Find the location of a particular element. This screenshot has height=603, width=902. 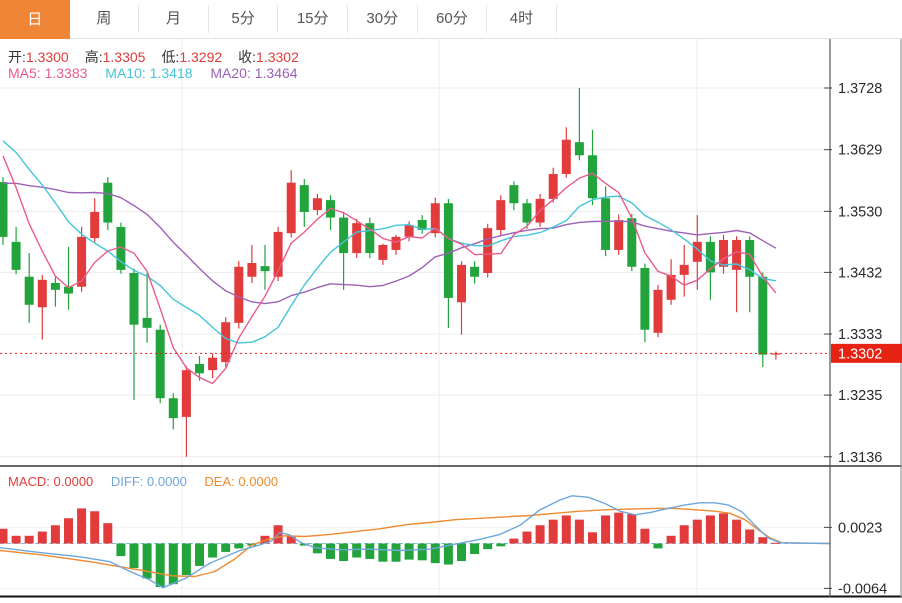

diff-readout: DIFF: 0.0000 is located at coordinates (148, 481).